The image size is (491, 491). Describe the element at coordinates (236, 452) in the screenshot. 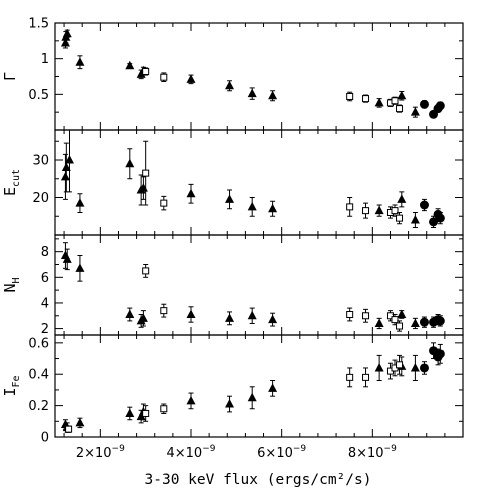

I see `x-axis: 2×10⁻⁹ 4×10⁻⁹ 6×10−9 8×10−9` at that location.